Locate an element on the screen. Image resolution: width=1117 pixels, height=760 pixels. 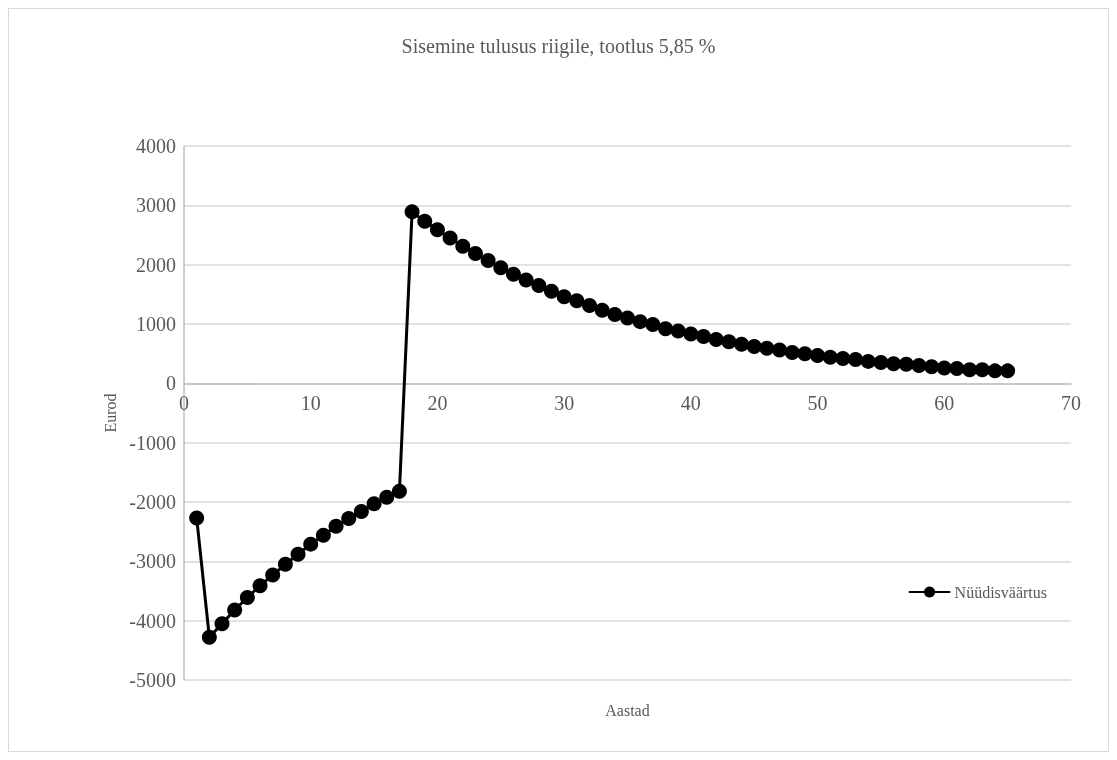
legend-label: Nüüdisväärtus is located at coordinates (1001, 592).